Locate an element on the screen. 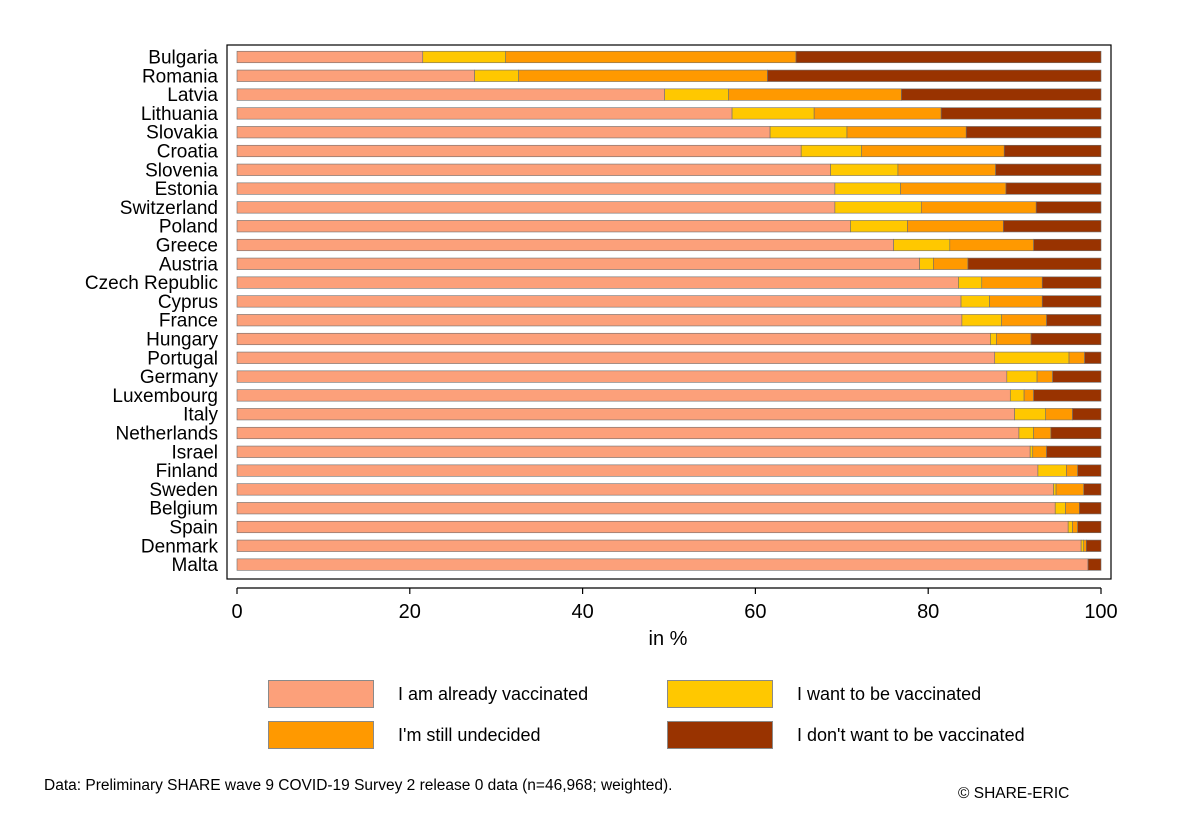 The width and height of the screenshot is (1200, 840). bar-austria-i-m-still-undecided is located at coordinates (951, 263).